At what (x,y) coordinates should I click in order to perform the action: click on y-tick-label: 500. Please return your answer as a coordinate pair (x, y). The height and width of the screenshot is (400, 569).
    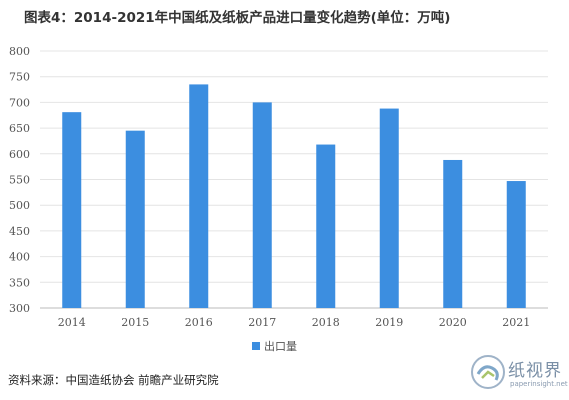
    Looking at the image, I should click on (19, 205).